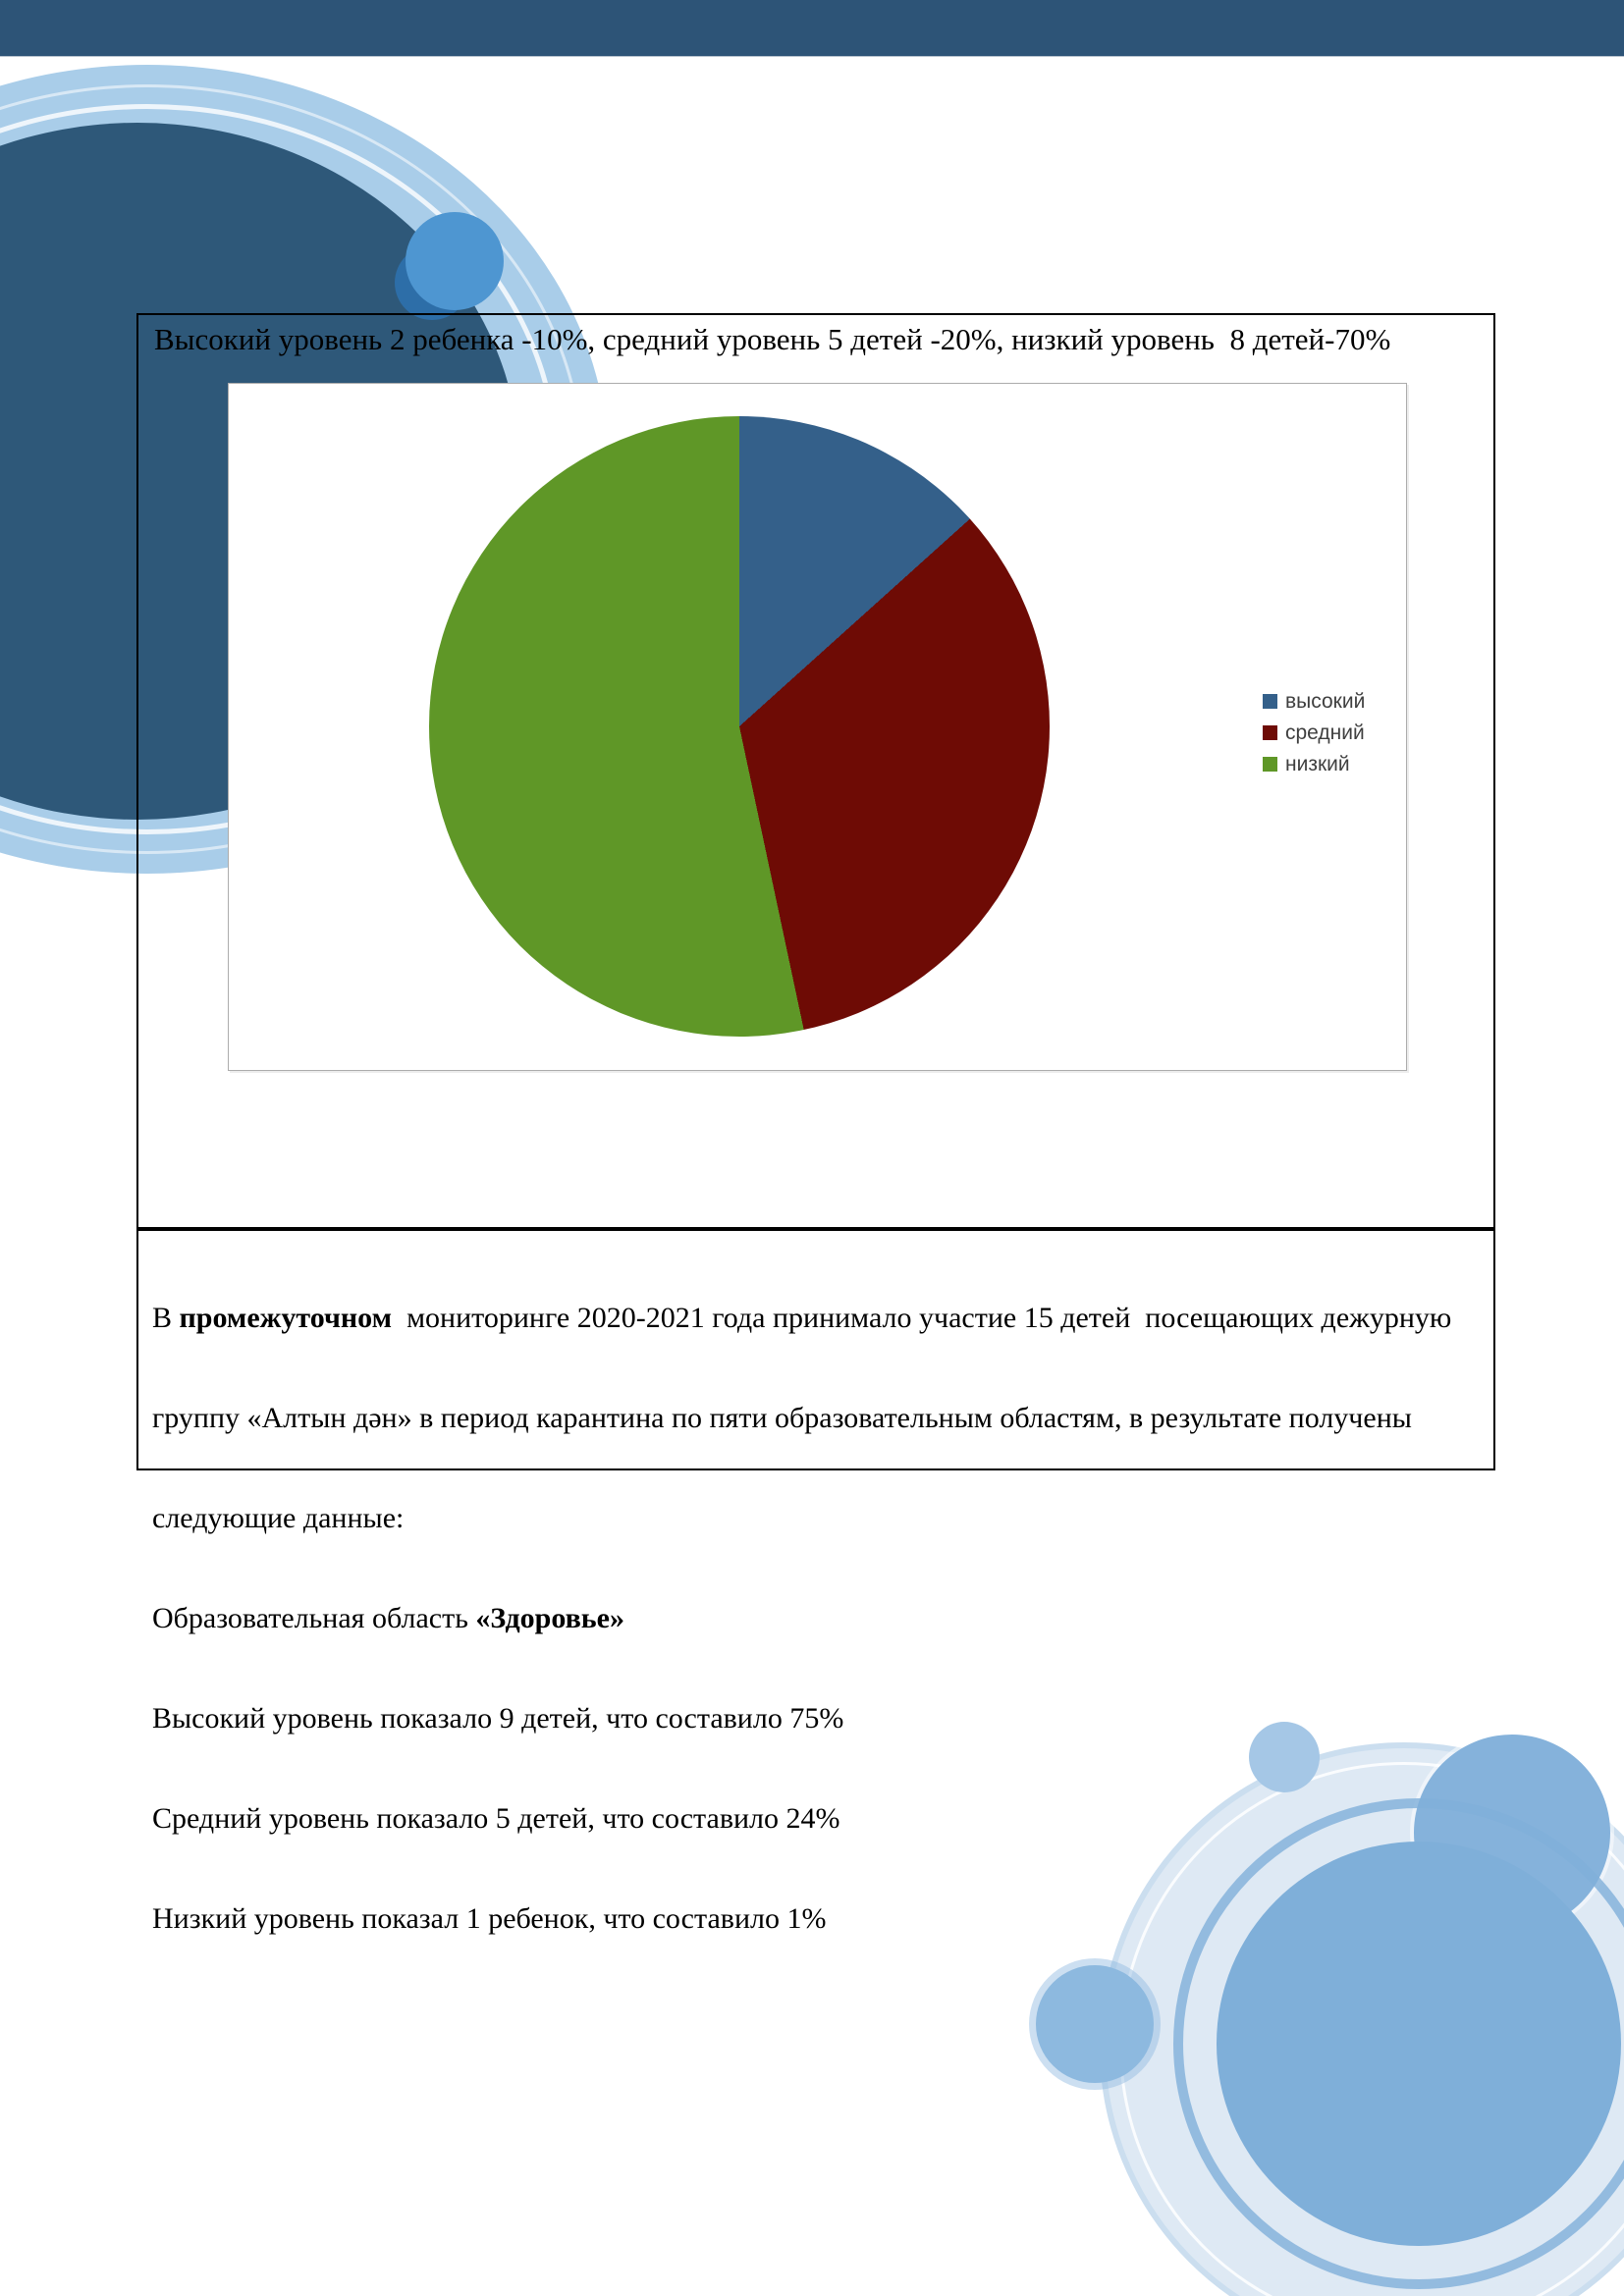  Describe the element at coordinates (812, 28) in the screenshot. I see `top-bar` at that location.